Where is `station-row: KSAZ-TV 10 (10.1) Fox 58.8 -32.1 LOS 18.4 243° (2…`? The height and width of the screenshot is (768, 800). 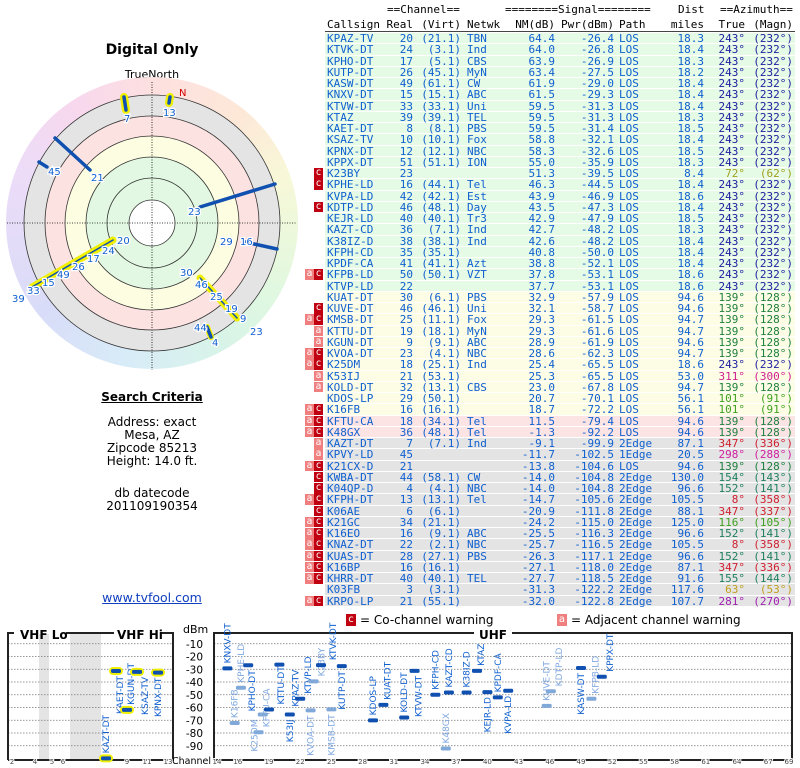
station-row: KSAZ-TV 10 (10.1) Fox 58.8 -32.1 LOS 18.4 243° (2… is located at coordinates (560, 140).